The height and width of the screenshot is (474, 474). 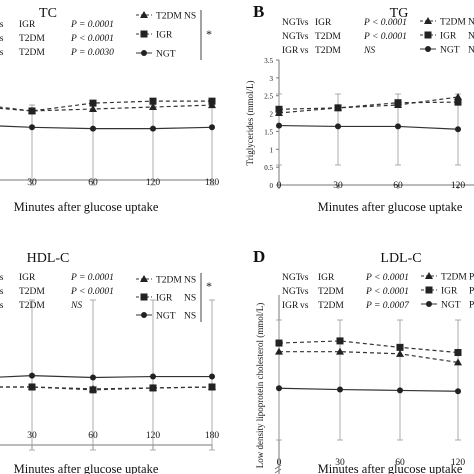 I want to click on y-tick-label: 0.5, so click(x=268, y=168).